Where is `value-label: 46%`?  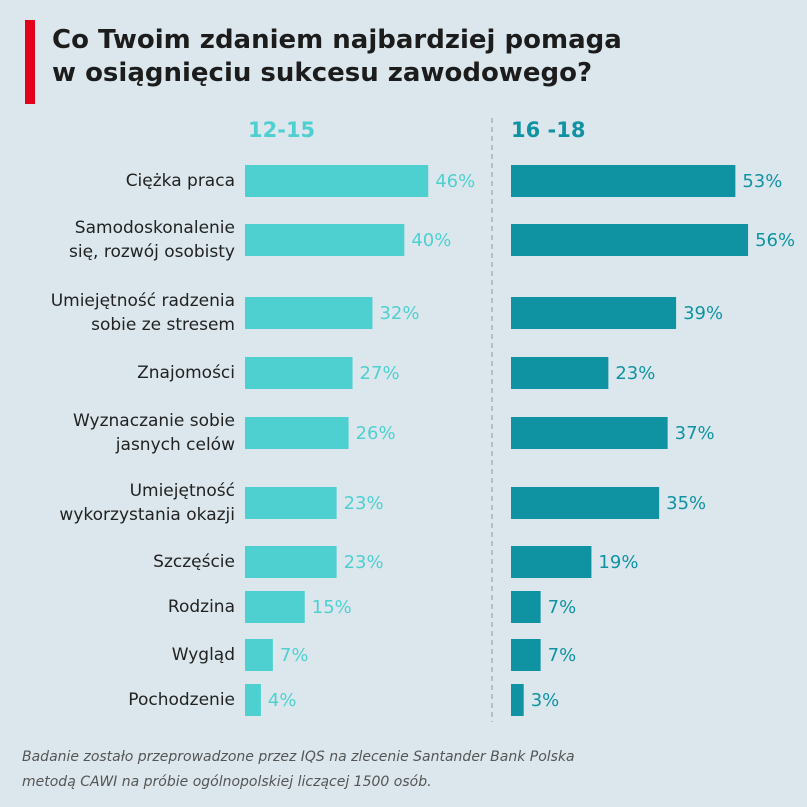 value-label: 46% is located at coordinates (455, 181).